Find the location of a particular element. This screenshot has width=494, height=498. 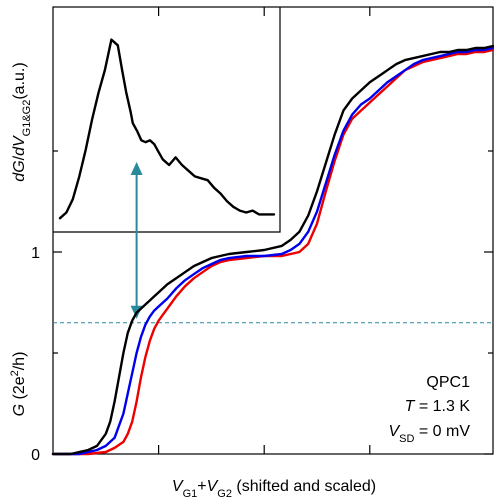

inset-label-rest: (a.u.) is located at coordinates (19, 80).